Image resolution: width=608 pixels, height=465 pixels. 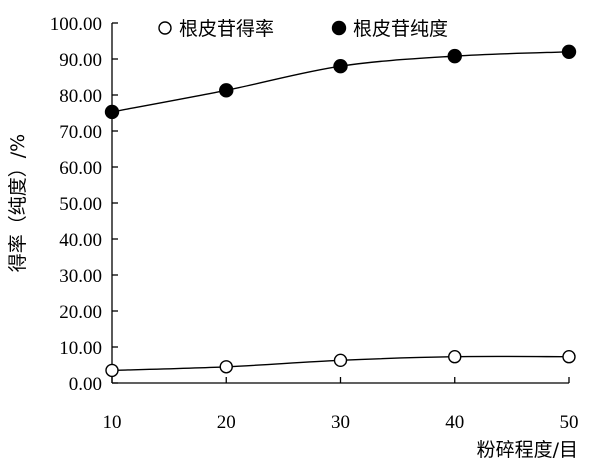 What do you see at coordinates (165, 28) in the screenshot?
I see `legend-marker-open` at bounding box center [165, 28].